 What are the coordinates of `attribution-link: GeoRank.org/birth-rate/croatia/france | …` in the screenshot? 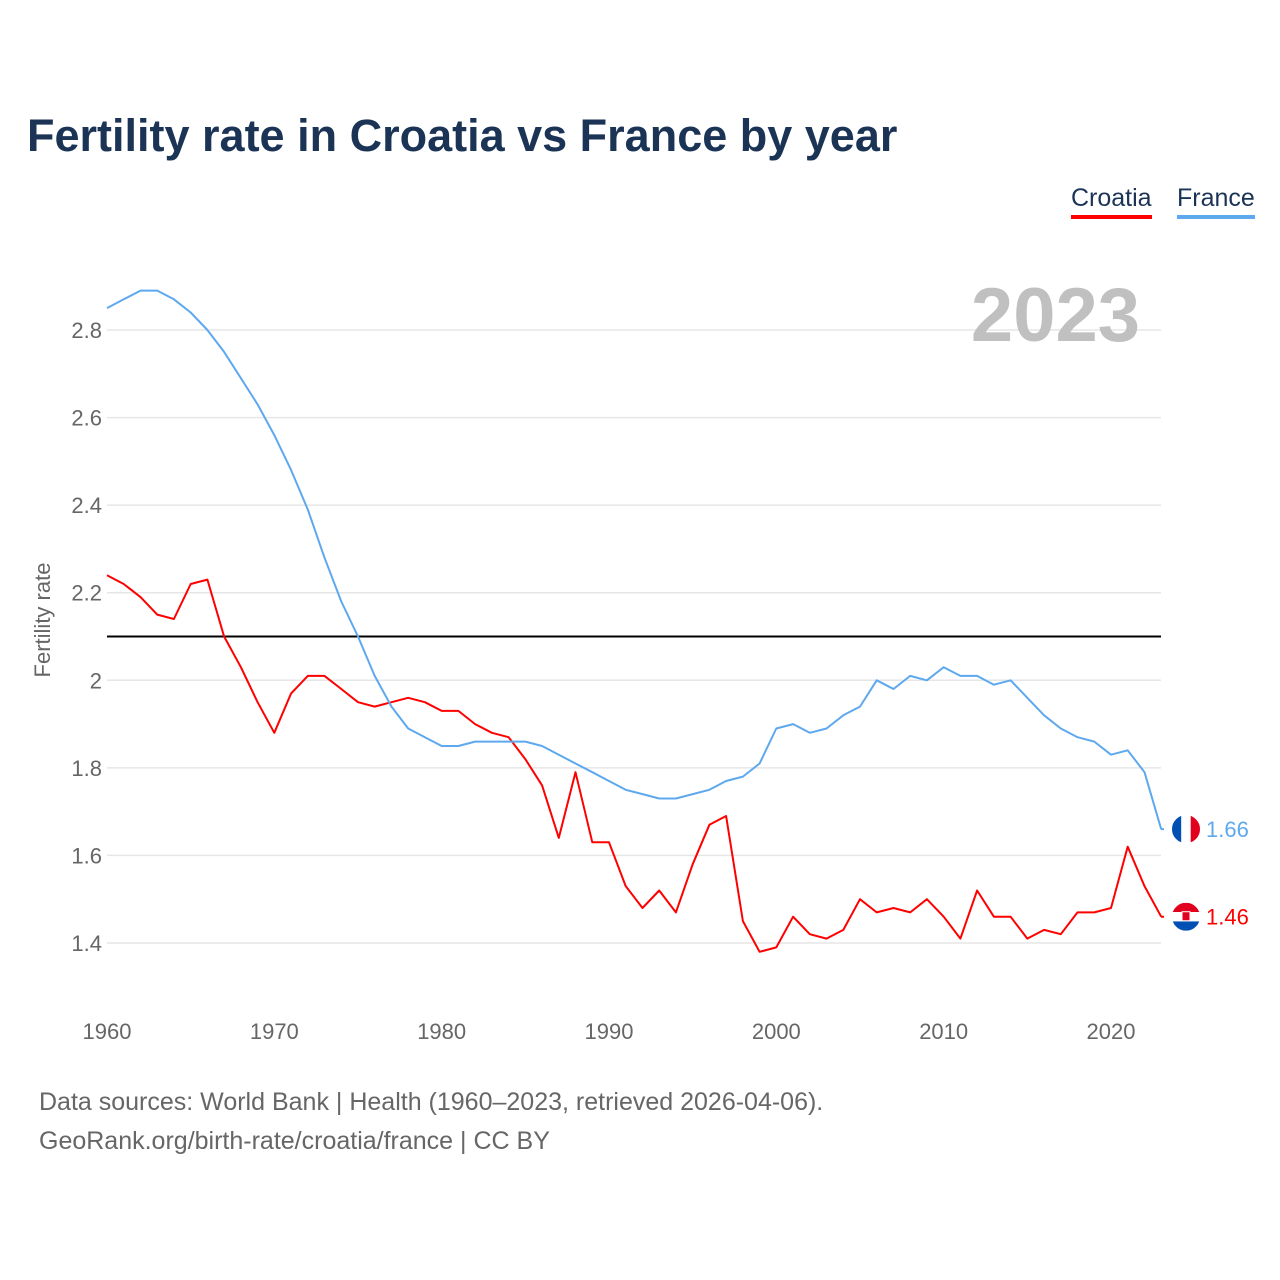 It's located at (294, 1141).